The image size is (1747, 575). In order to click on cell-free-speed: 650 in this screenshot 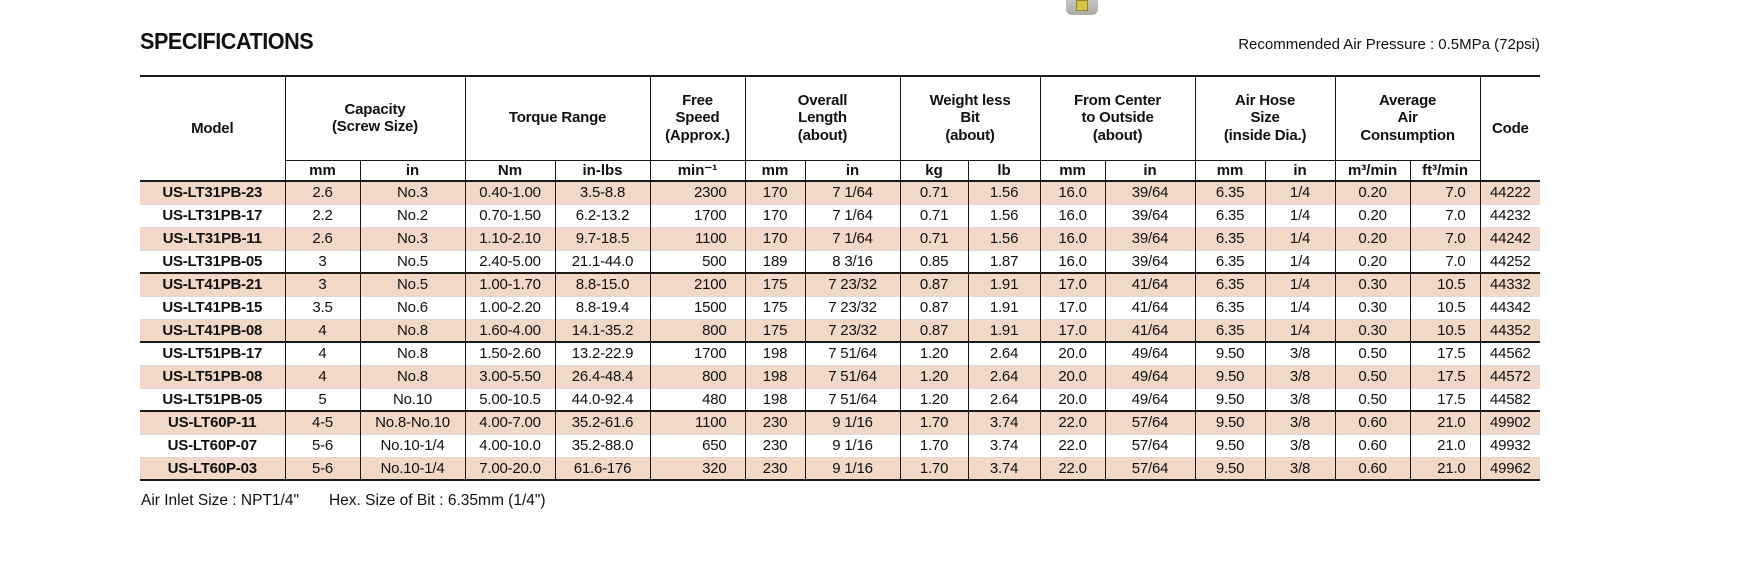, I will do `click(697, 445)`.